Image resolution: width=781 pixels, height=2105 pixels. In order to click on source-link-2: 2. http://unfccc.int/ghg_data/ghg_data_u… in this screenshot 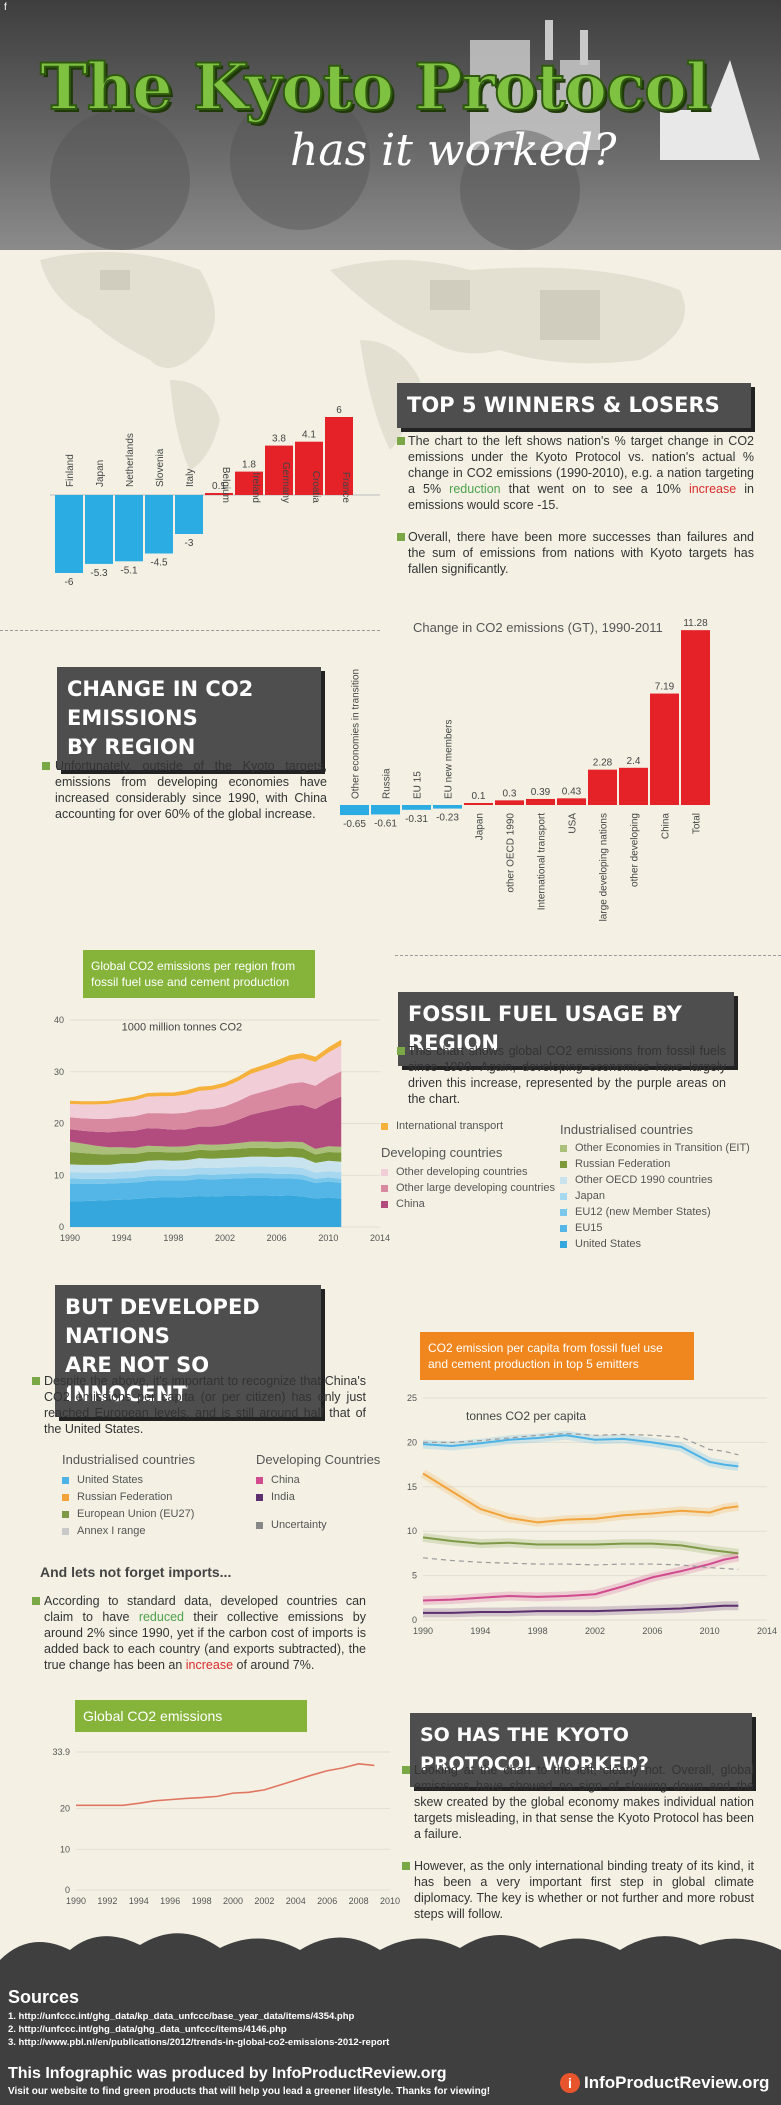, I will do `click(147, 2029)`.